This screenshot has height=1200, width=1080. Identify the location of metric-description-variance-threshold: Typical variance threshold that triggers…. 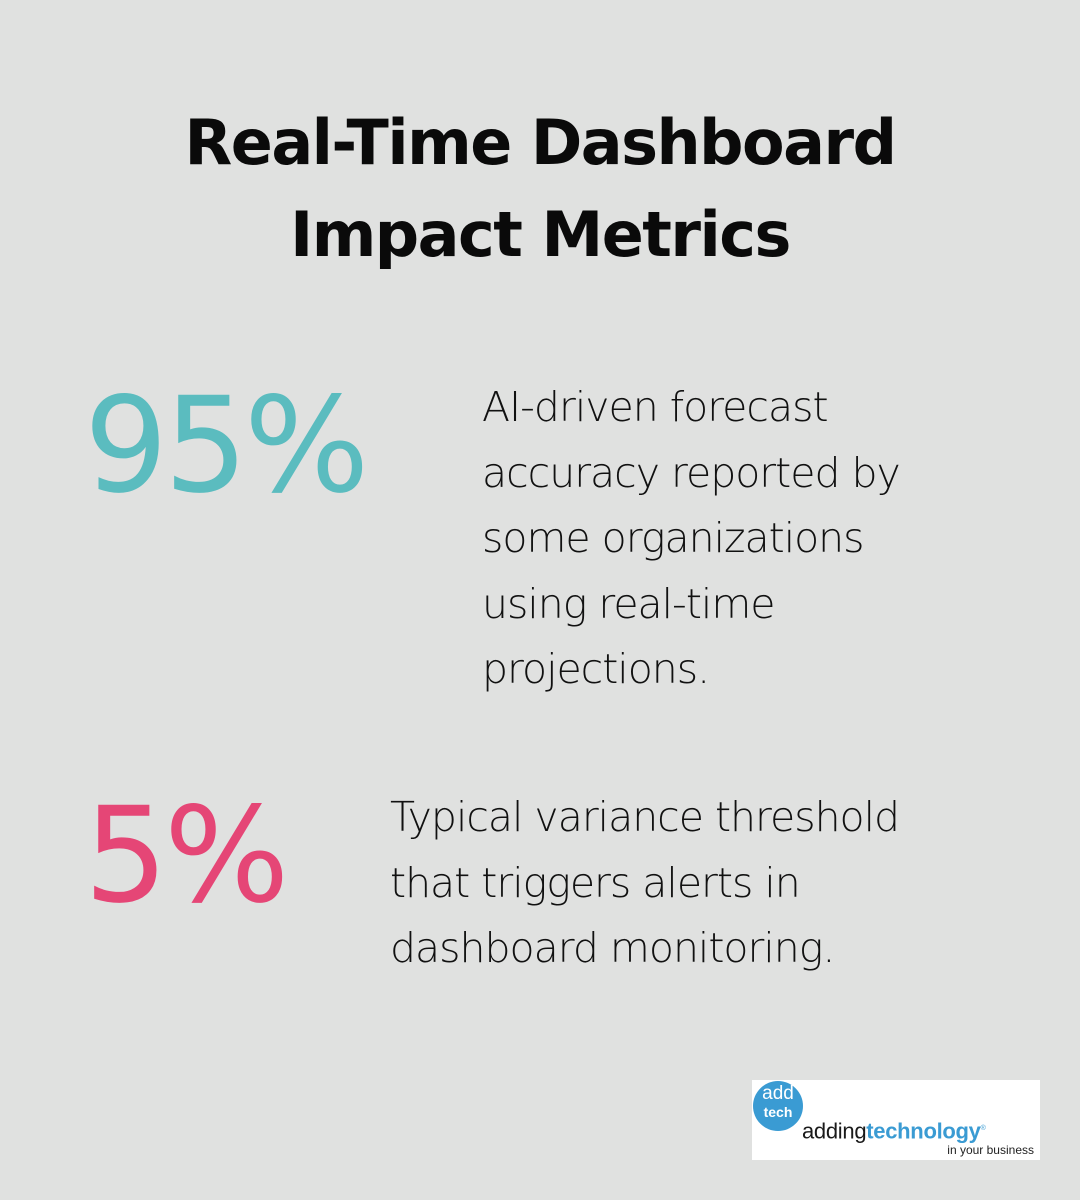
(645, 882).